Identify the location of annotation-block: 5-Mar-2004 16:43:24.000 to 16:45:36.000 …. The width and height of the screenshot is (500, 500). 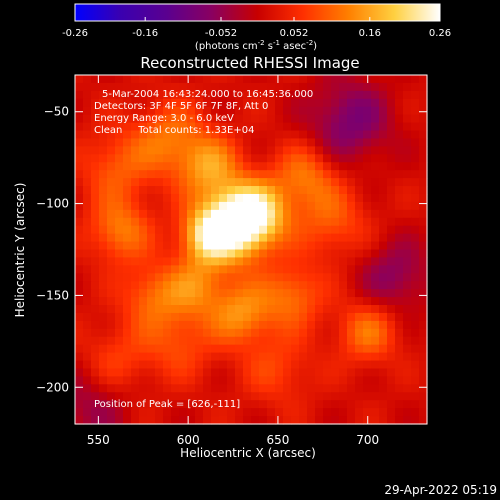
(203, 112).